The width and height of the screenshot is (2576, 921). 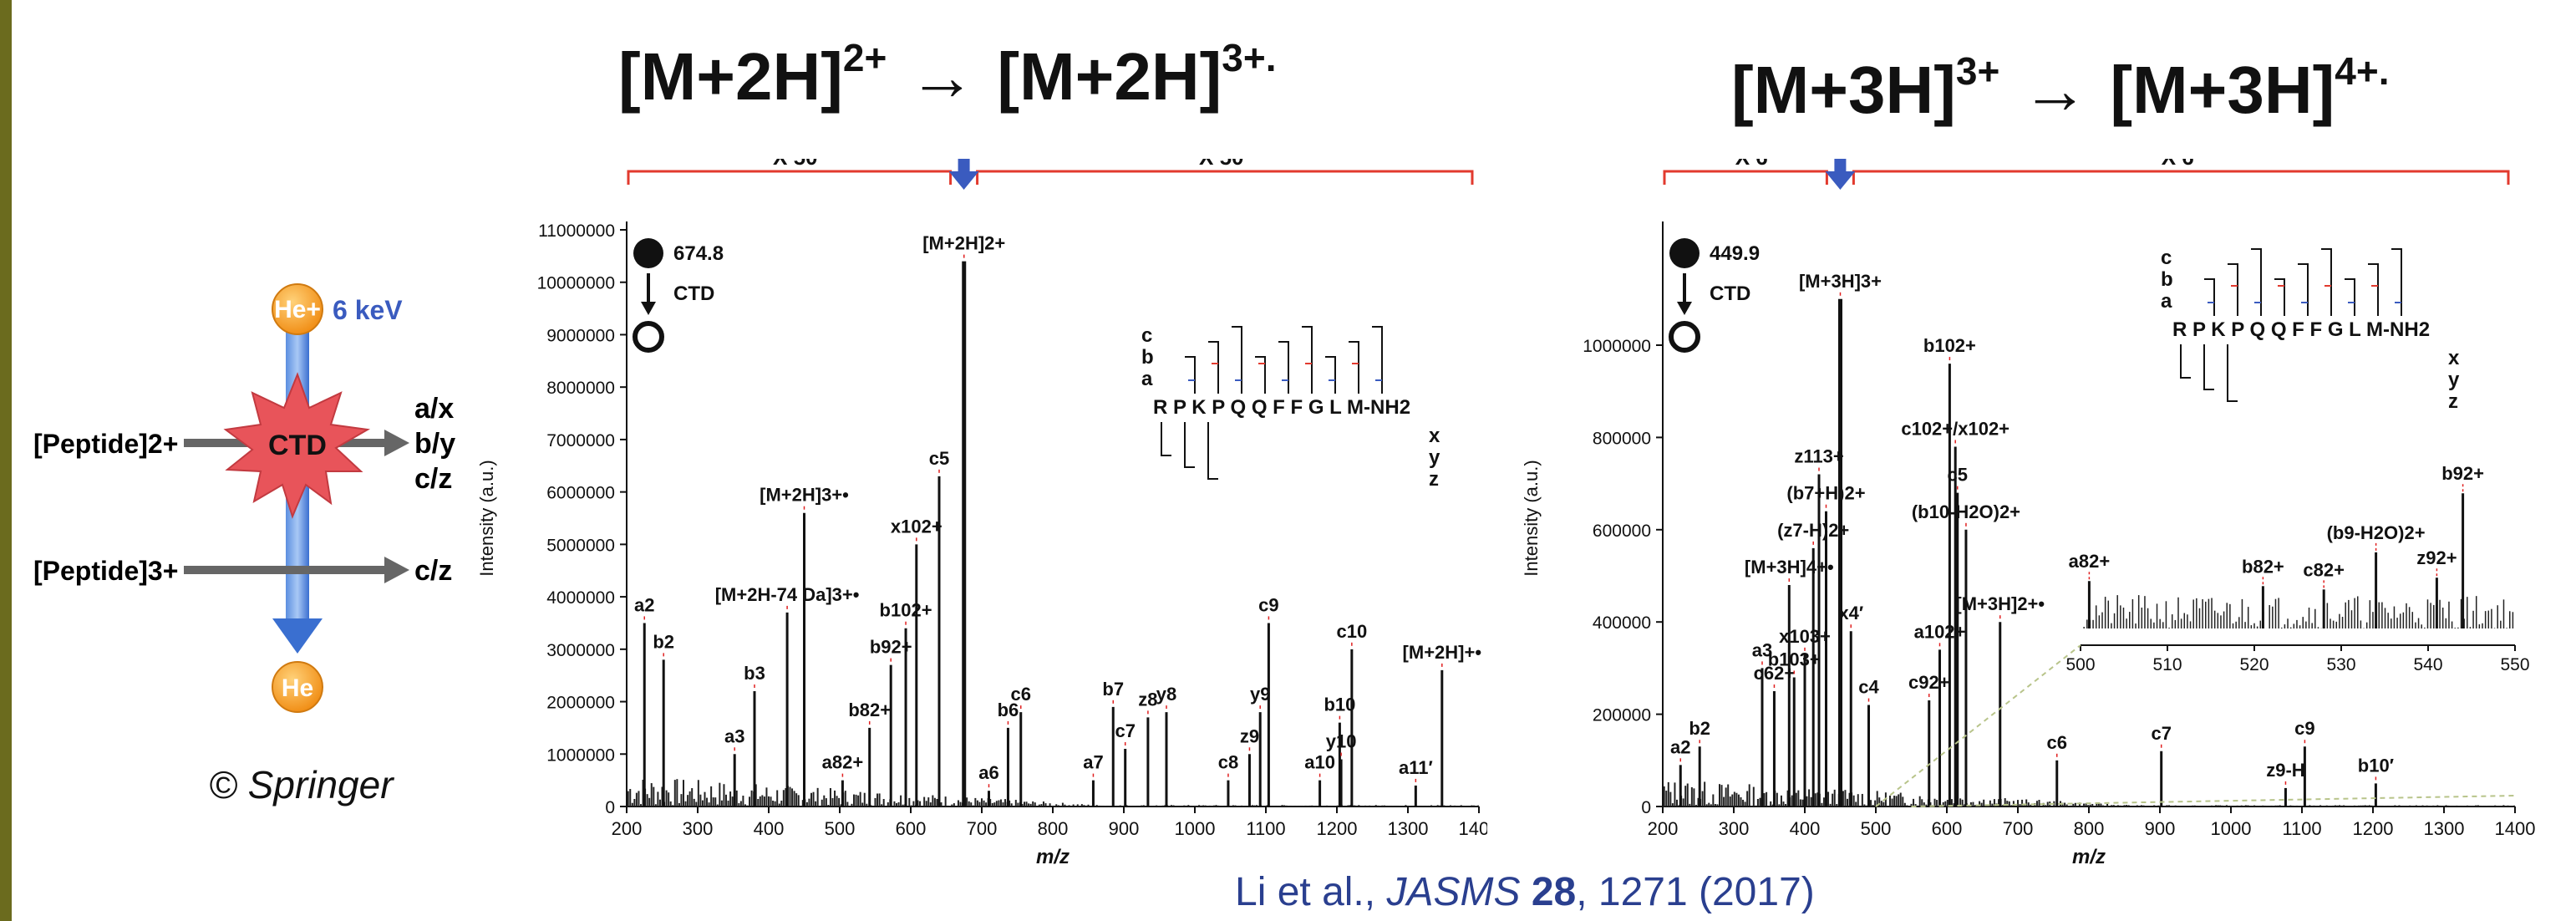 I want to click on peak-label: b82+, so click(x=869, y=710).